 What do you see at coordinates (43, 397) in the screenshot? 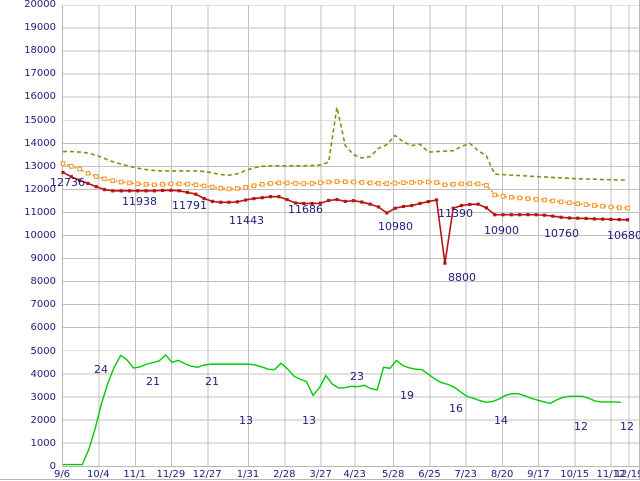
I see `y-axis-tick-label: 3000` at bounding box center [43, 397].